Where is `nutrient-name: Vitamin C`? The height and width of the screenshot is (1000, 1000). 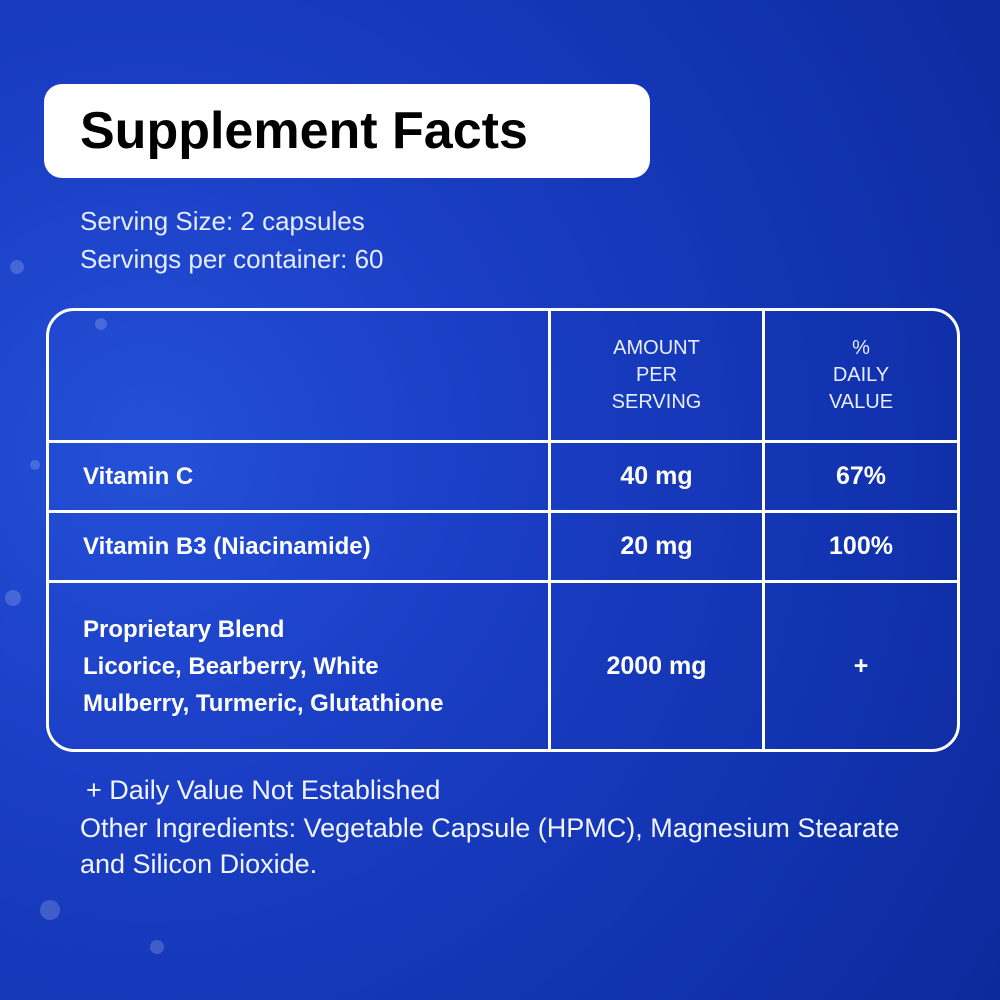 nutrient-name: Vitamin C is located at coordinates (138, 476).